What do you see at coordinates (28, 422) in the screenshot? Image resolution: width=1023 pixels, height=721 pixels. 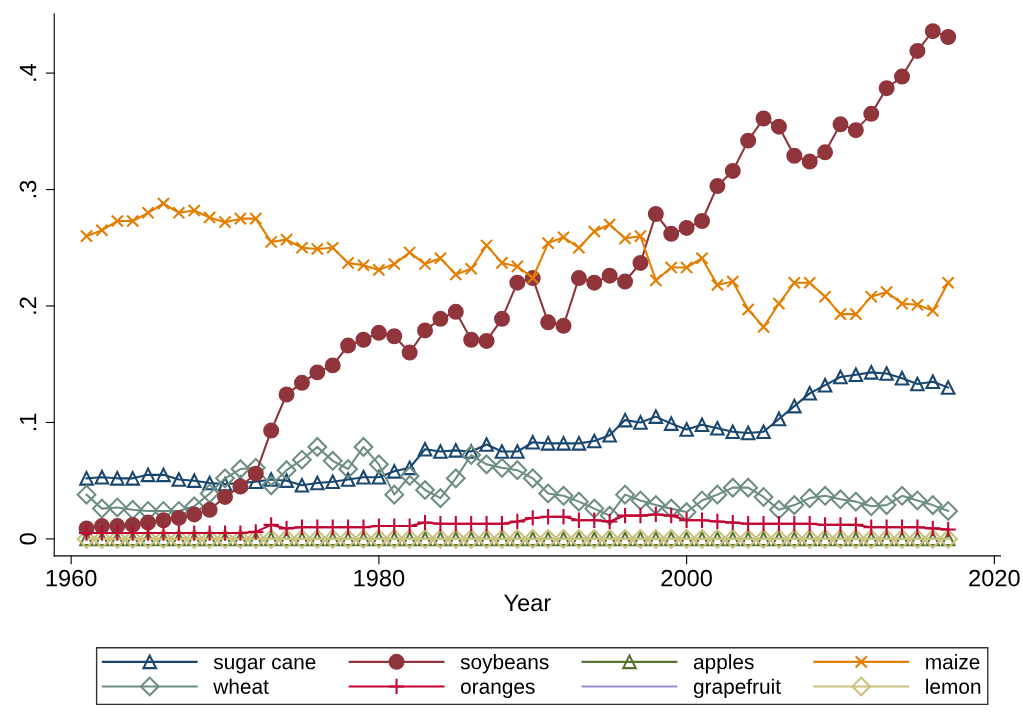 I see `y-tick-label: .1` at bounding box center [28, 422].